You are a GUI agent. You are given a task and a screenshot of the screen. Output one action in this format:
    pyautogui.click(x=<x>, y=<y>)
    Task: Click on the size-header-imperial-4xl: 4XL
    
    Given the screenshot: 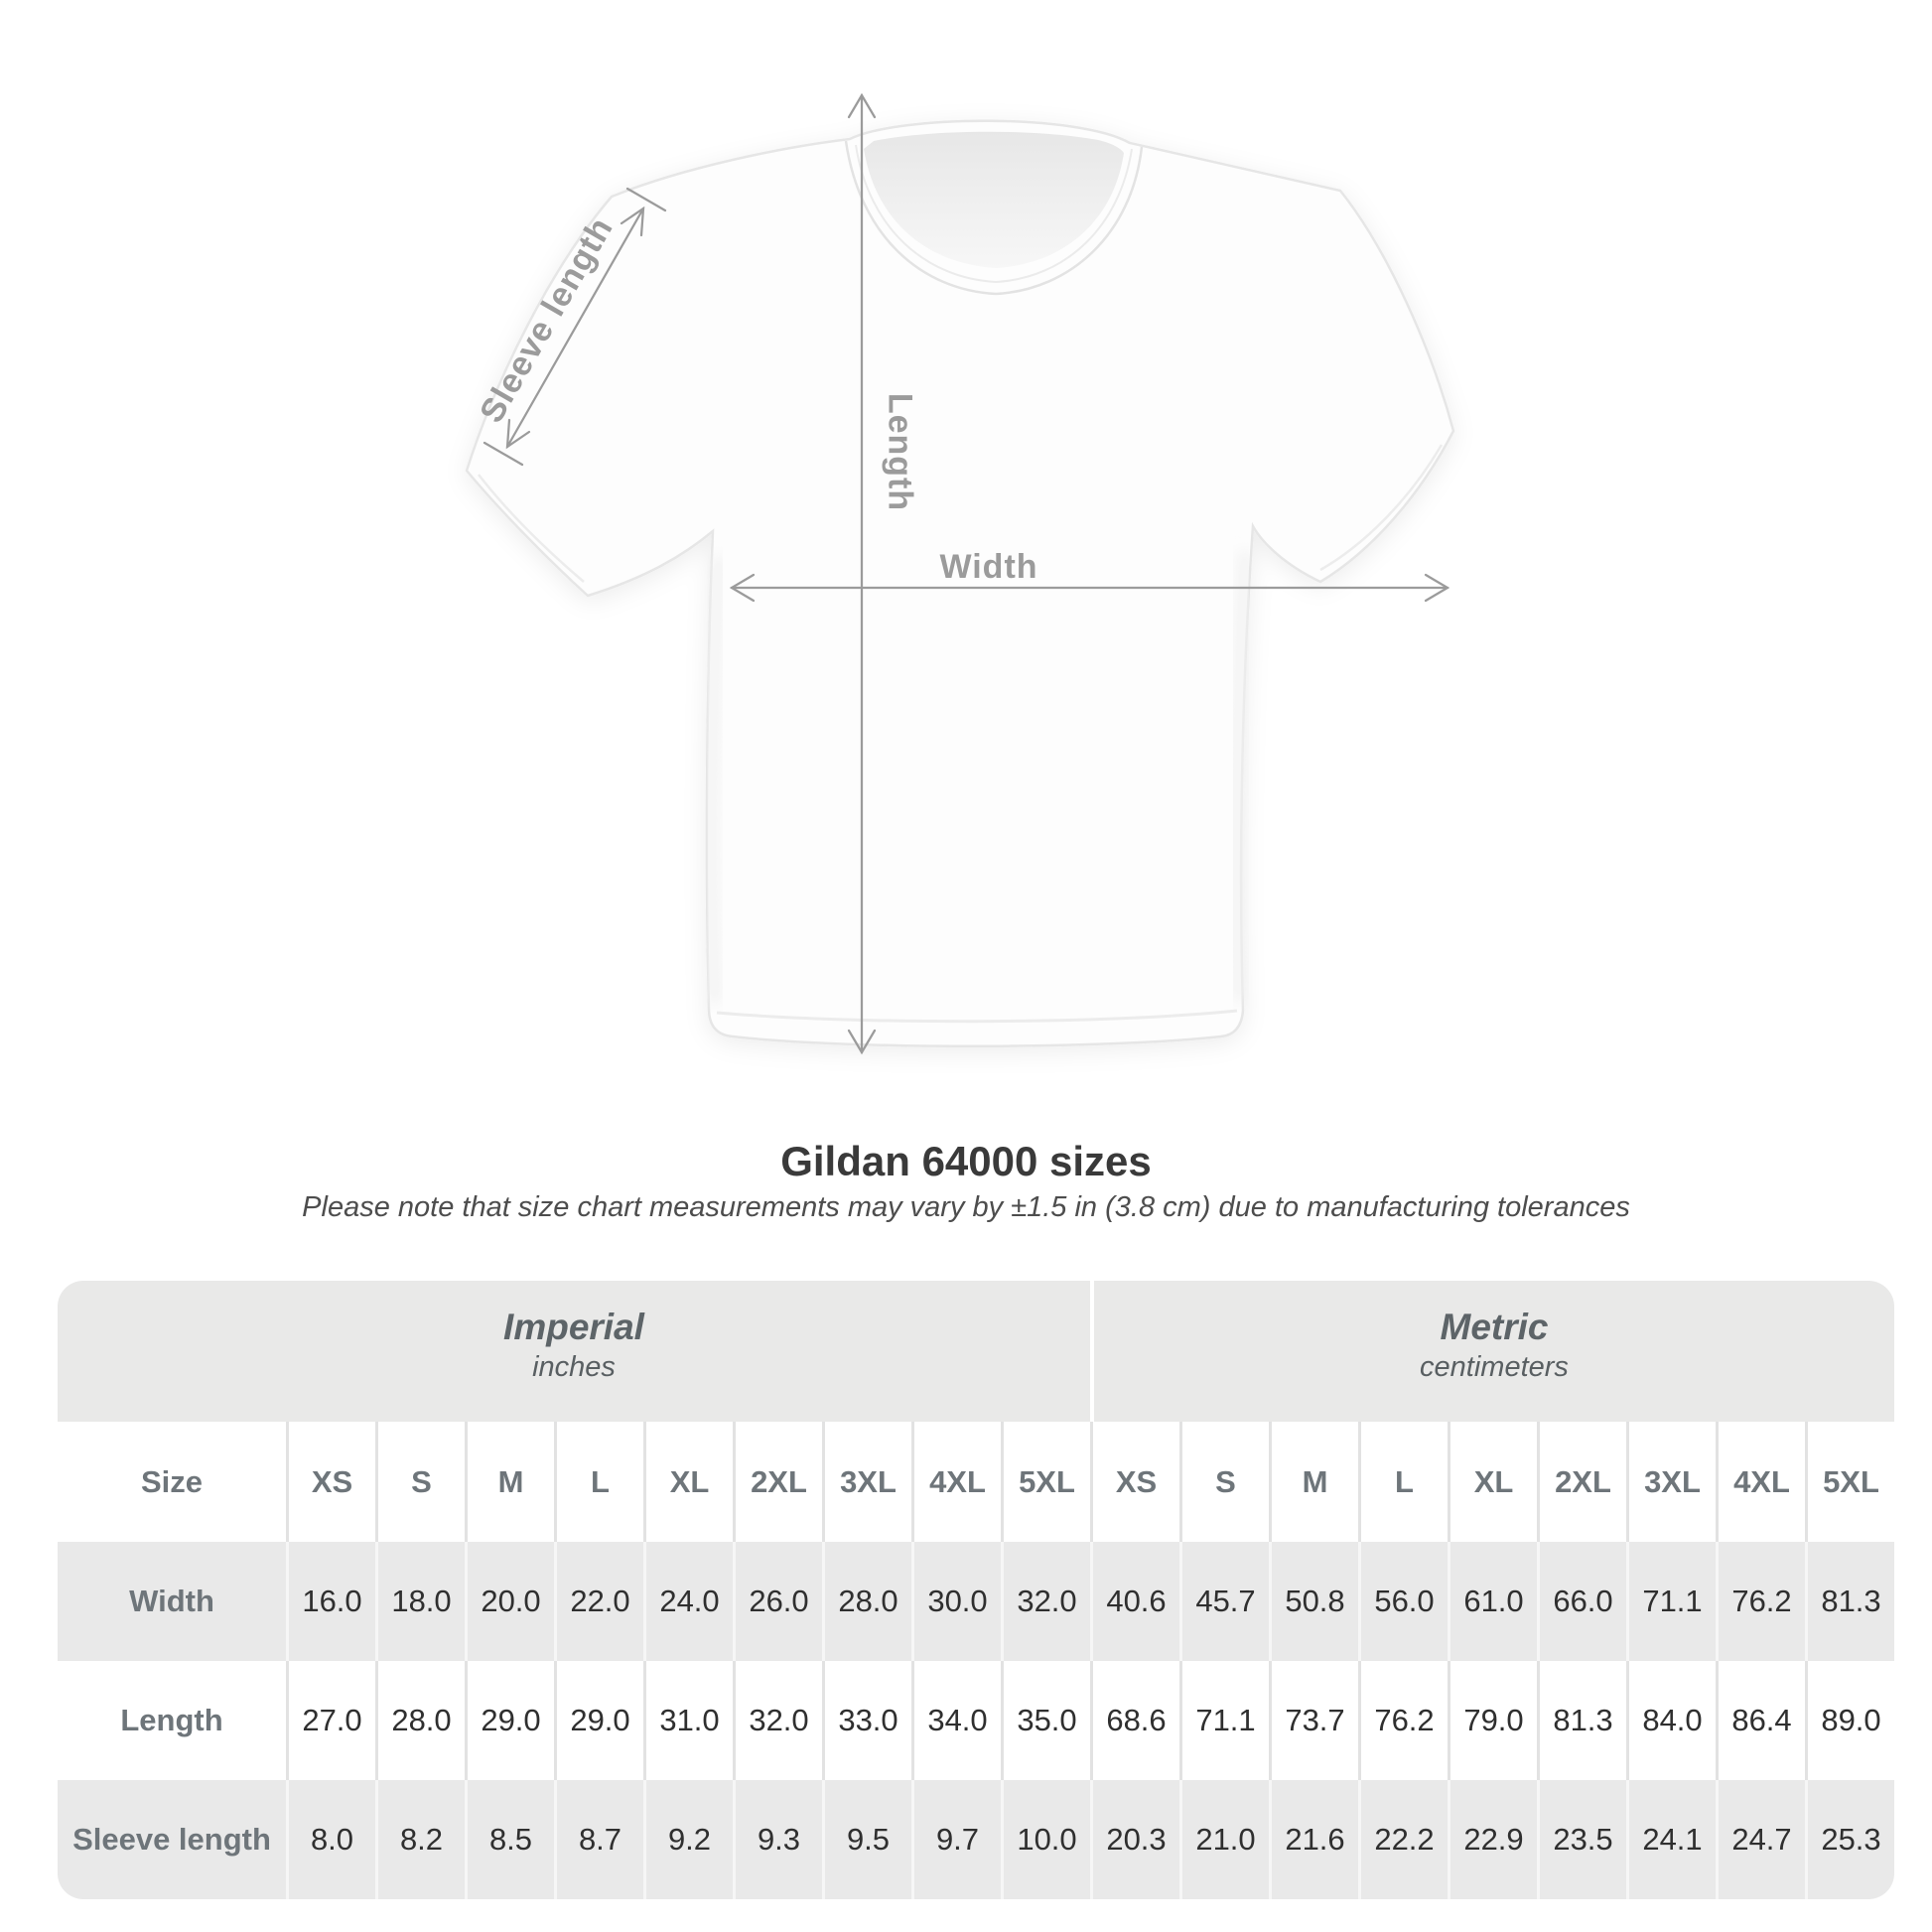 What is the action you would take?
    pyautogui.click(x=956, y=1482)
    